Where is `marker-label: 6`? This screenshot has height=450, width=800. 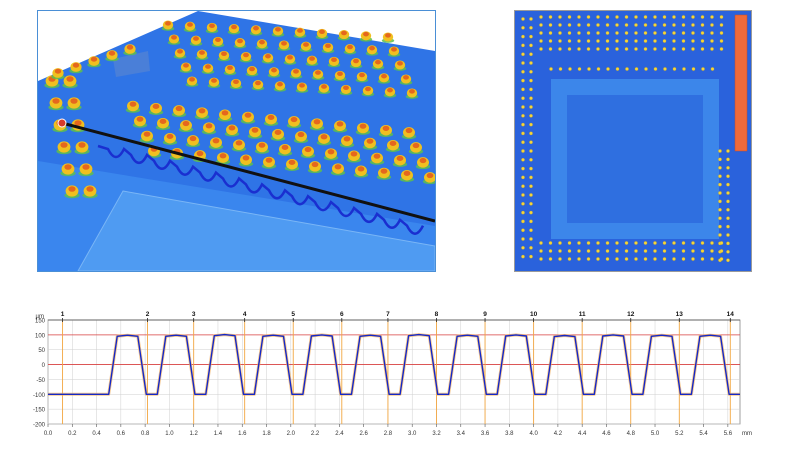 marker-label: 6 is located at coordinates (342, 314).